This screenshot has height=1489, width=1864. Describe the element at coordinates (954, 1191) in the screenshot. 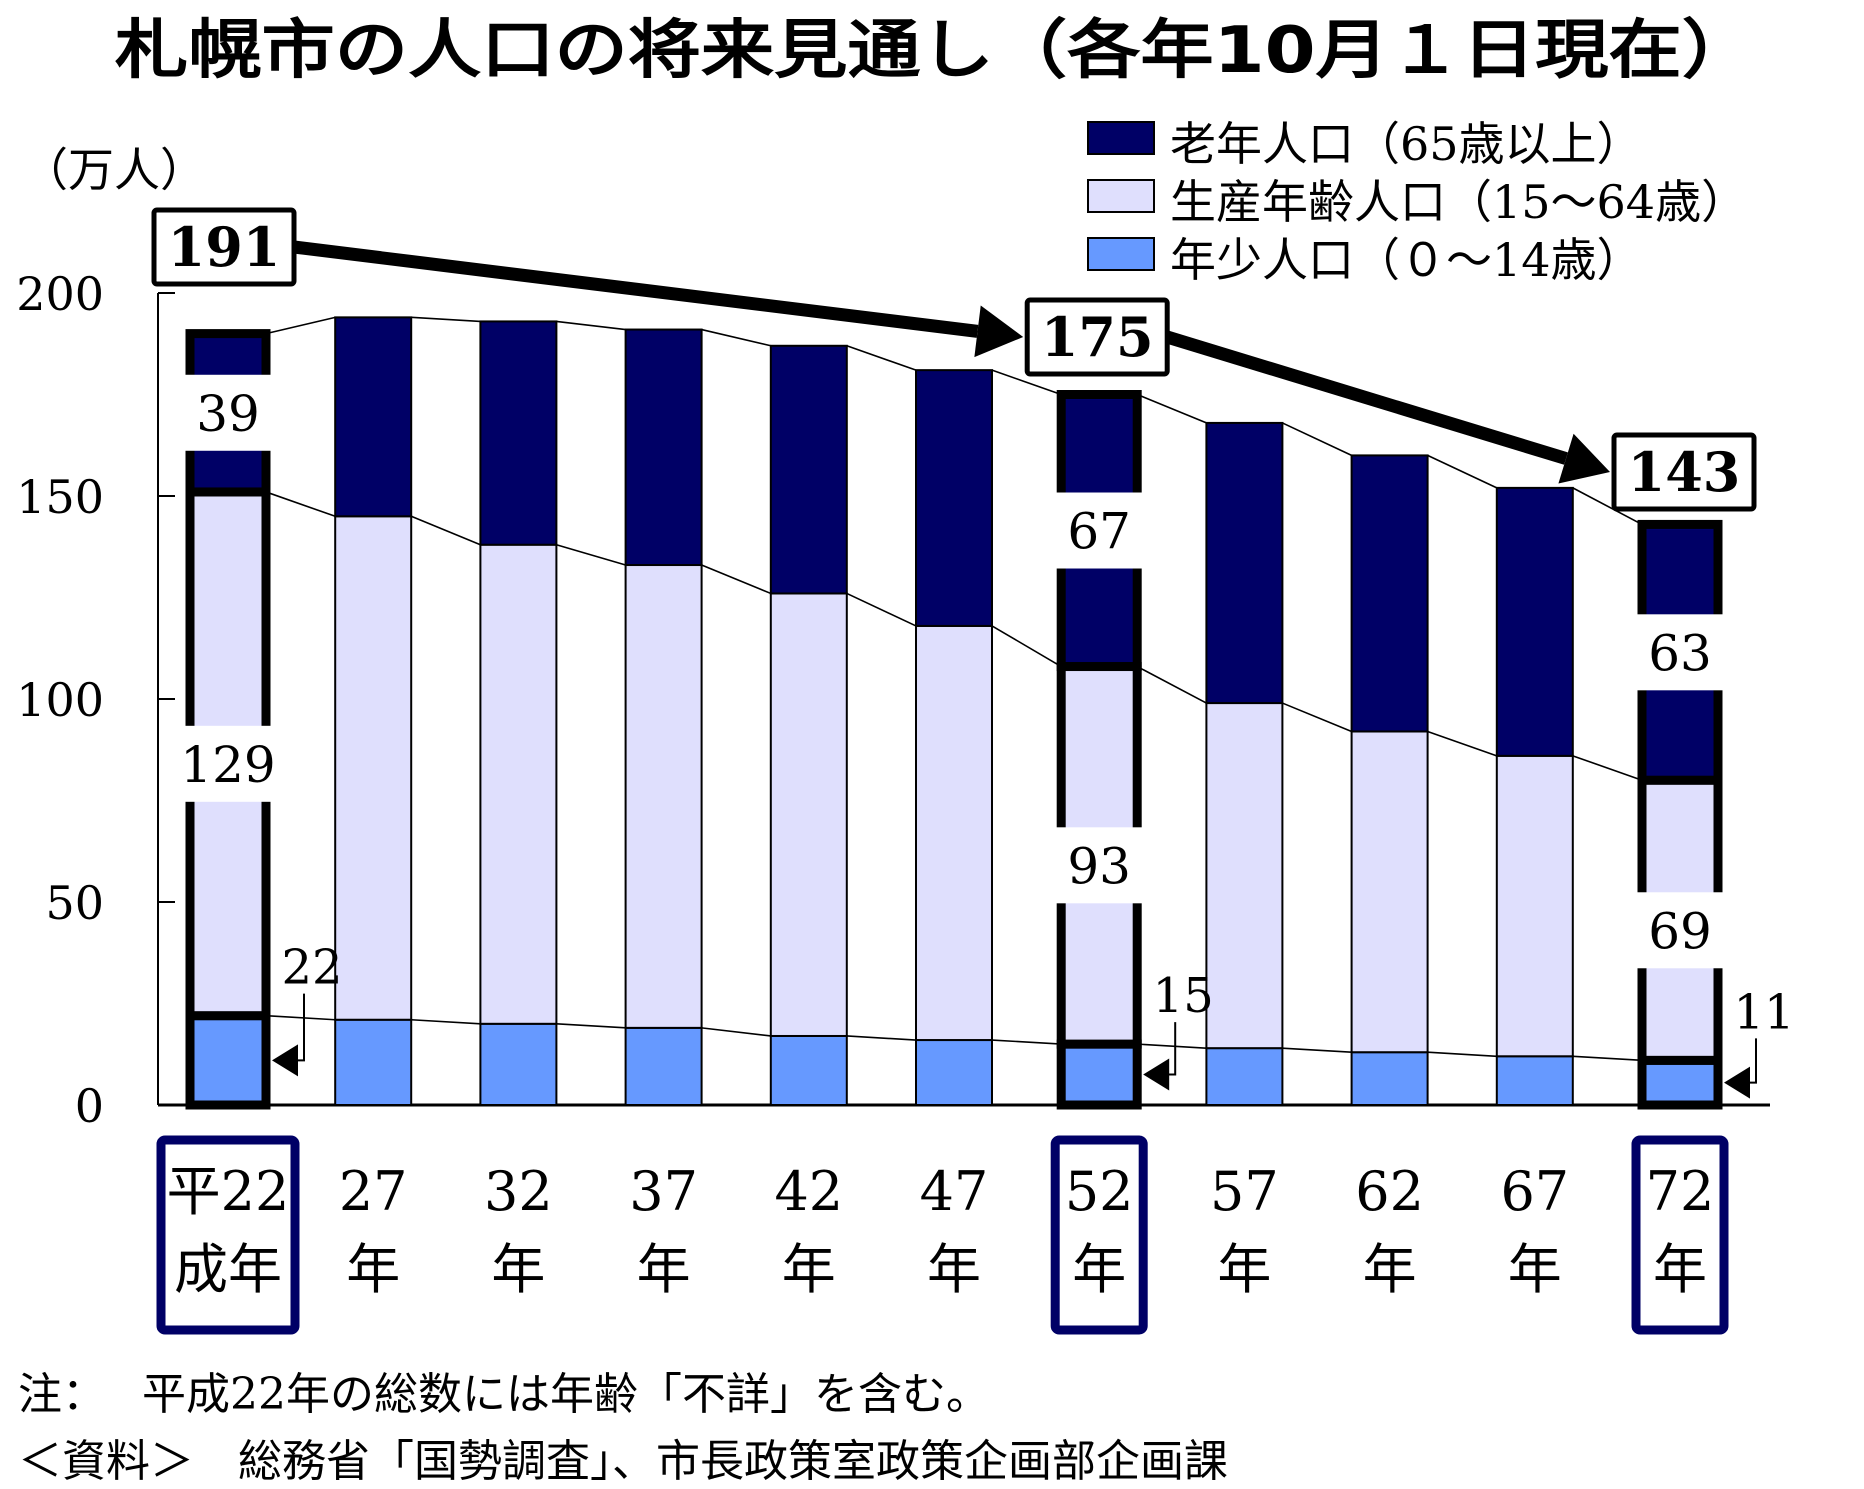

I see `x-label-number: 47` at that location.